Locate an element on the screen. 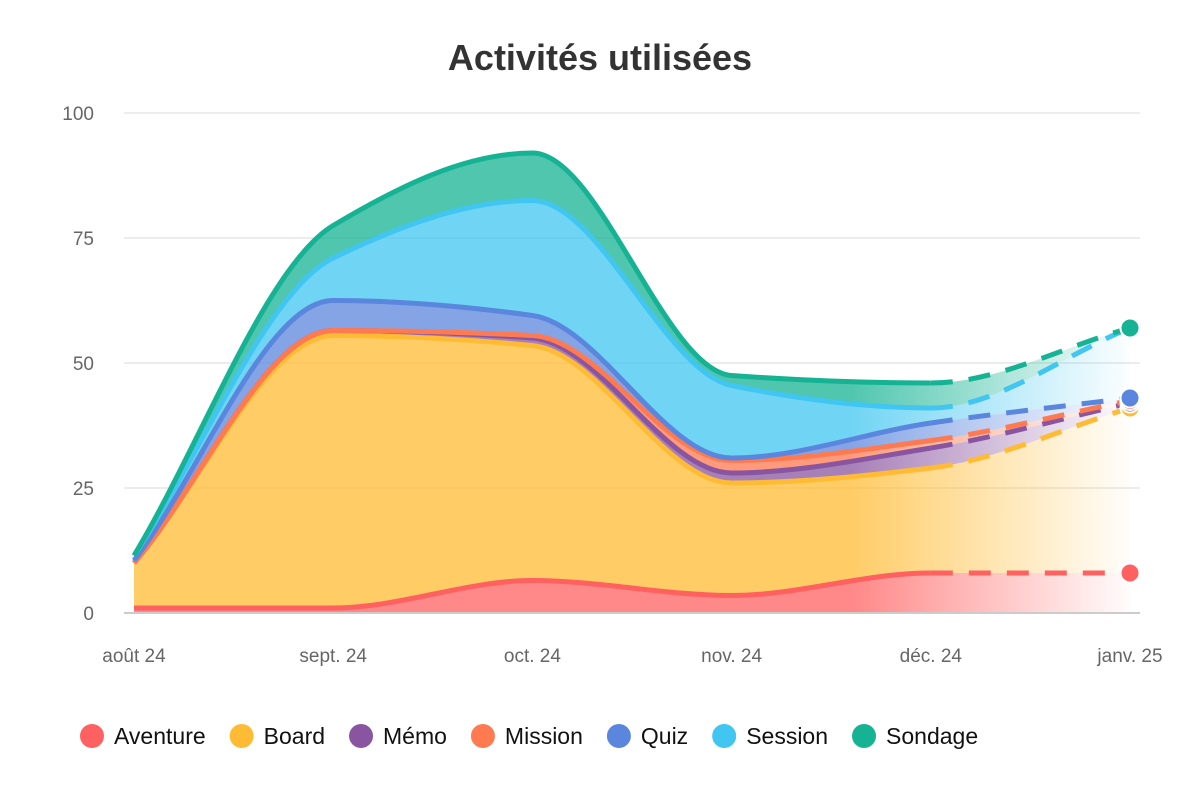 The width and height of the screenshot is (1200, 800). end-marker-aventure is located at coordinates (1130, 573).